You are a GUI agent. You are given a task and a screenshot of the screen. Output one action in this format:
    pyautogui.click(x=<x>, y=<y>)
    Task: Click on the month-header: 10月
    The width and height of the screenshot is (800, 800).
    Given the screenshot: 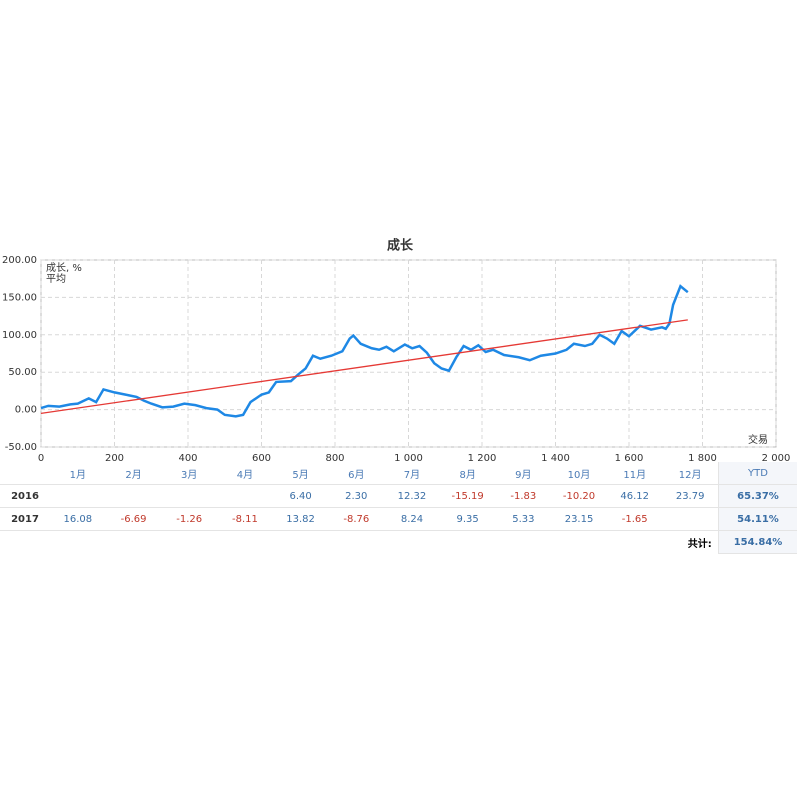 What is the action you would take?
    pyautogui.click(x=579, y=473)
    